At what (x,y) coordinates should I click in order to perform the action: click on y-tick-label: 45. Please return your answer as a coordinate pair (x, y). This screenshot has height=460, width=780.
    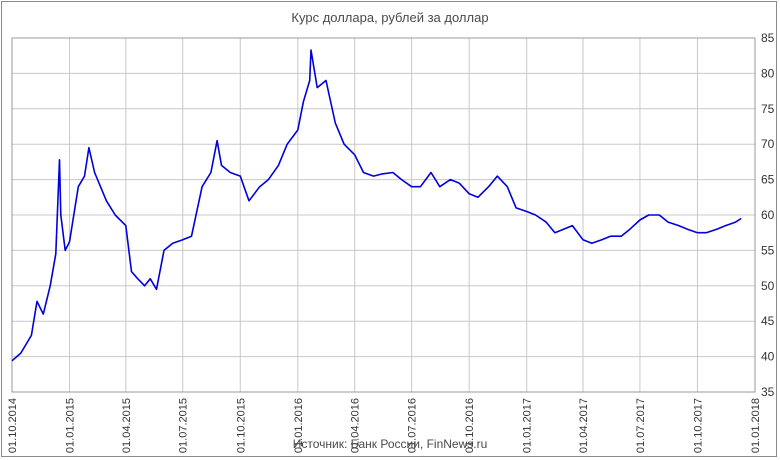
    Looking at the image, I should click on (768, 321).